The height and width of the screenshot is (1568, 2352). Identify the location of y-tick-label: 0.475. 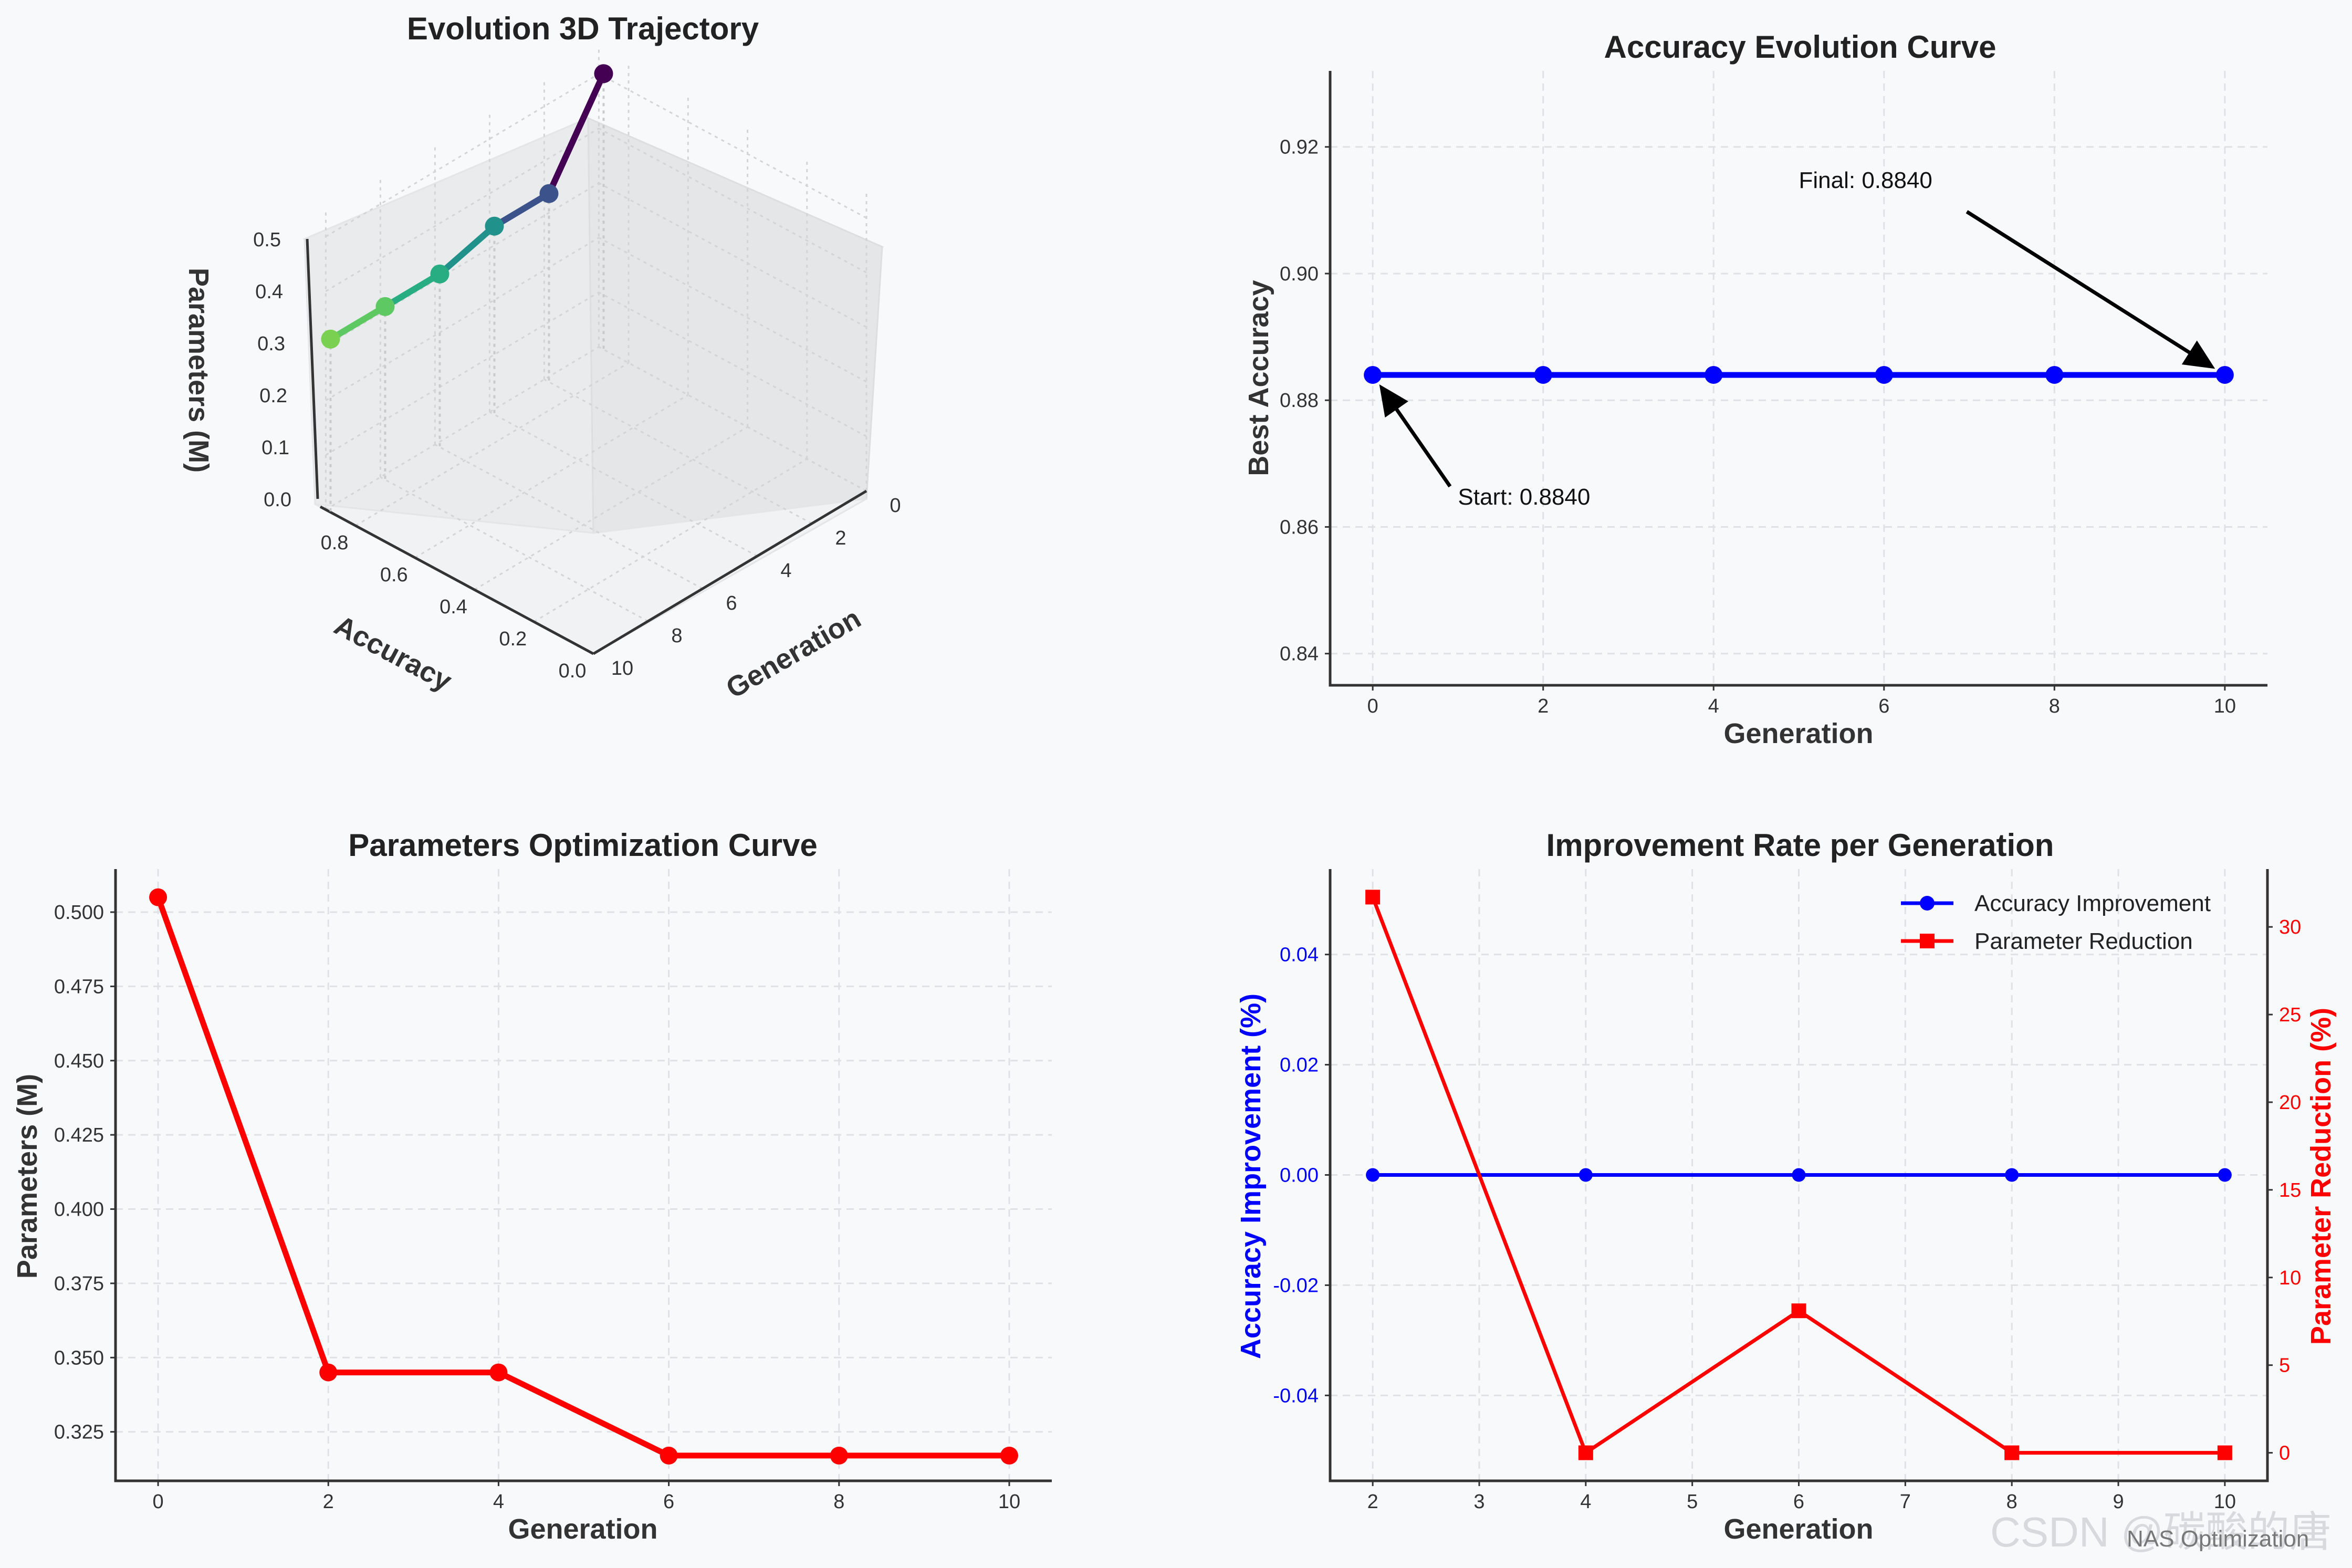
(79, 987).